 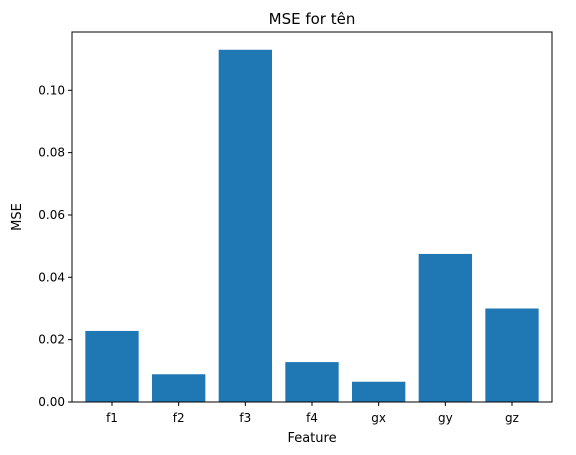 What do you see at coordinates (512, 355) in the screenshot?
I see `bar-gz` at bounding box center [512, 355].